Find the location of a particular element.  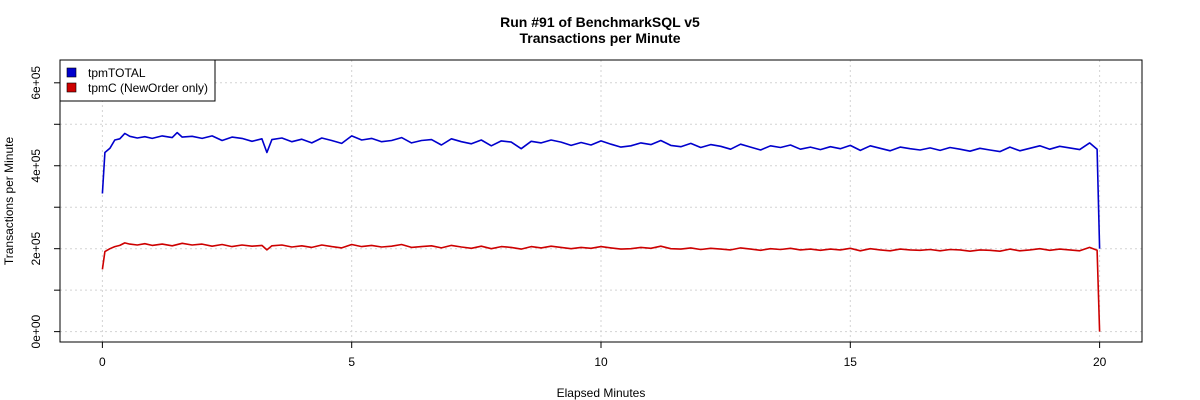

chart-subtitle: Transactions per Minute is located at coordinates (599, 38).